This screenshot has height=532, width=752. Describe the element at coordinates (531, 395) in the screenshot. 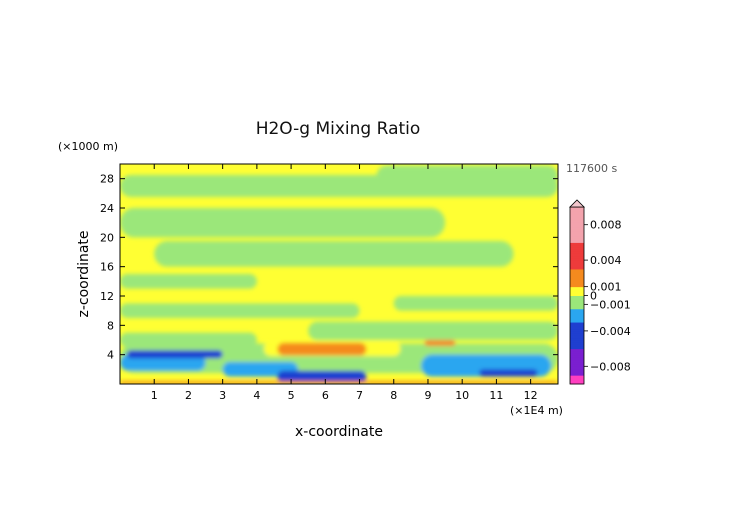

I see `x-tick-label: 12` at that location.